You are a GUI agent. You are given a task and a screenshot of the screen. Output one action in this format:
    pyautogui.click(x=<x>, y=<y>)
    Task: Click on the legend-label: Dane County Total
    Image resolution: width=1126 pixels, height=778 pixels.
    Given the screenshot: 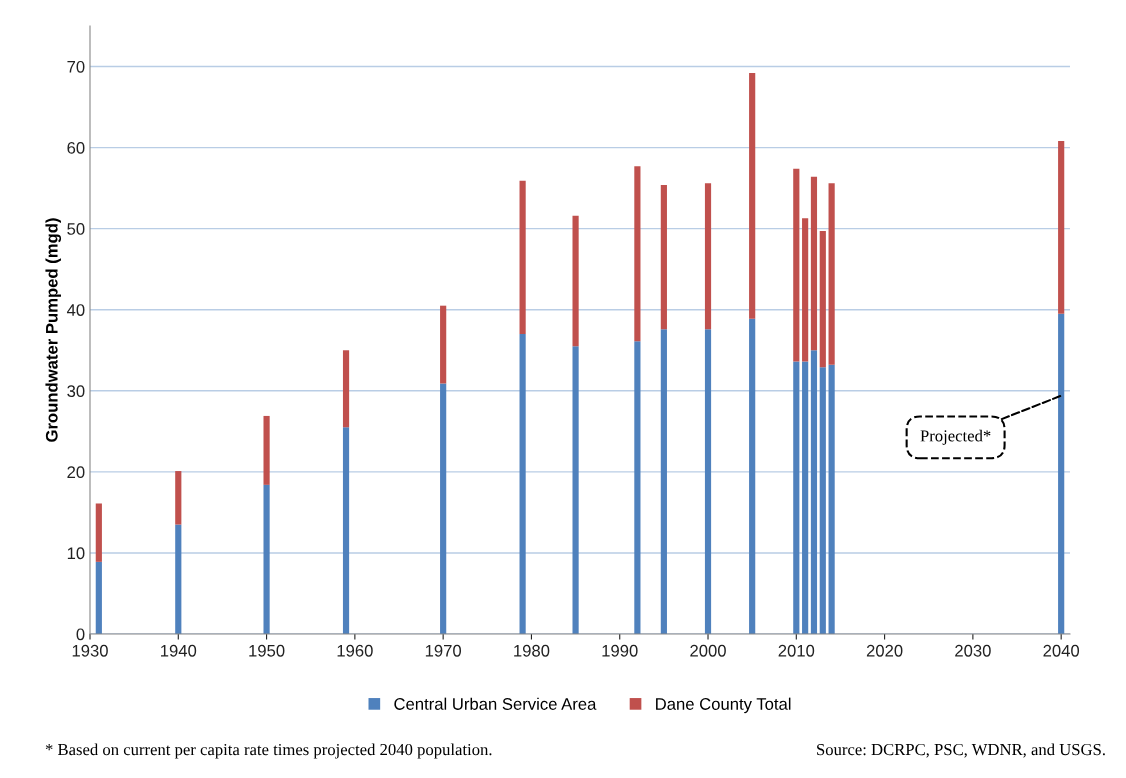 What is the action you would take?
    pyautogui.click(x=723, y=705)
    